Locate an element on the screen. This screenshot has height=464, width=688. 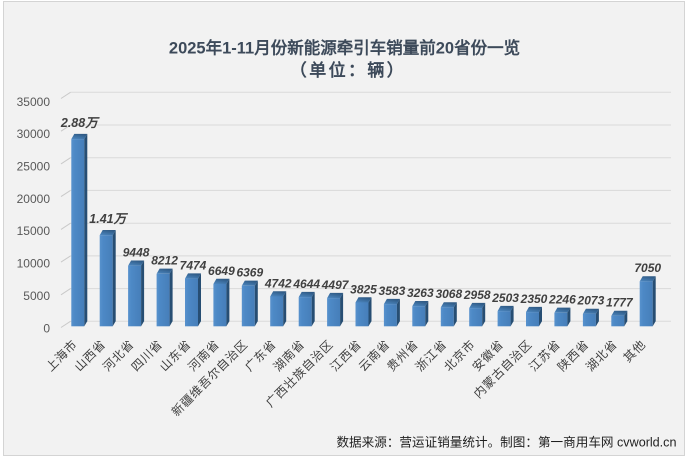
svg-text: 1.41万 is located at coordinates (108, 219).